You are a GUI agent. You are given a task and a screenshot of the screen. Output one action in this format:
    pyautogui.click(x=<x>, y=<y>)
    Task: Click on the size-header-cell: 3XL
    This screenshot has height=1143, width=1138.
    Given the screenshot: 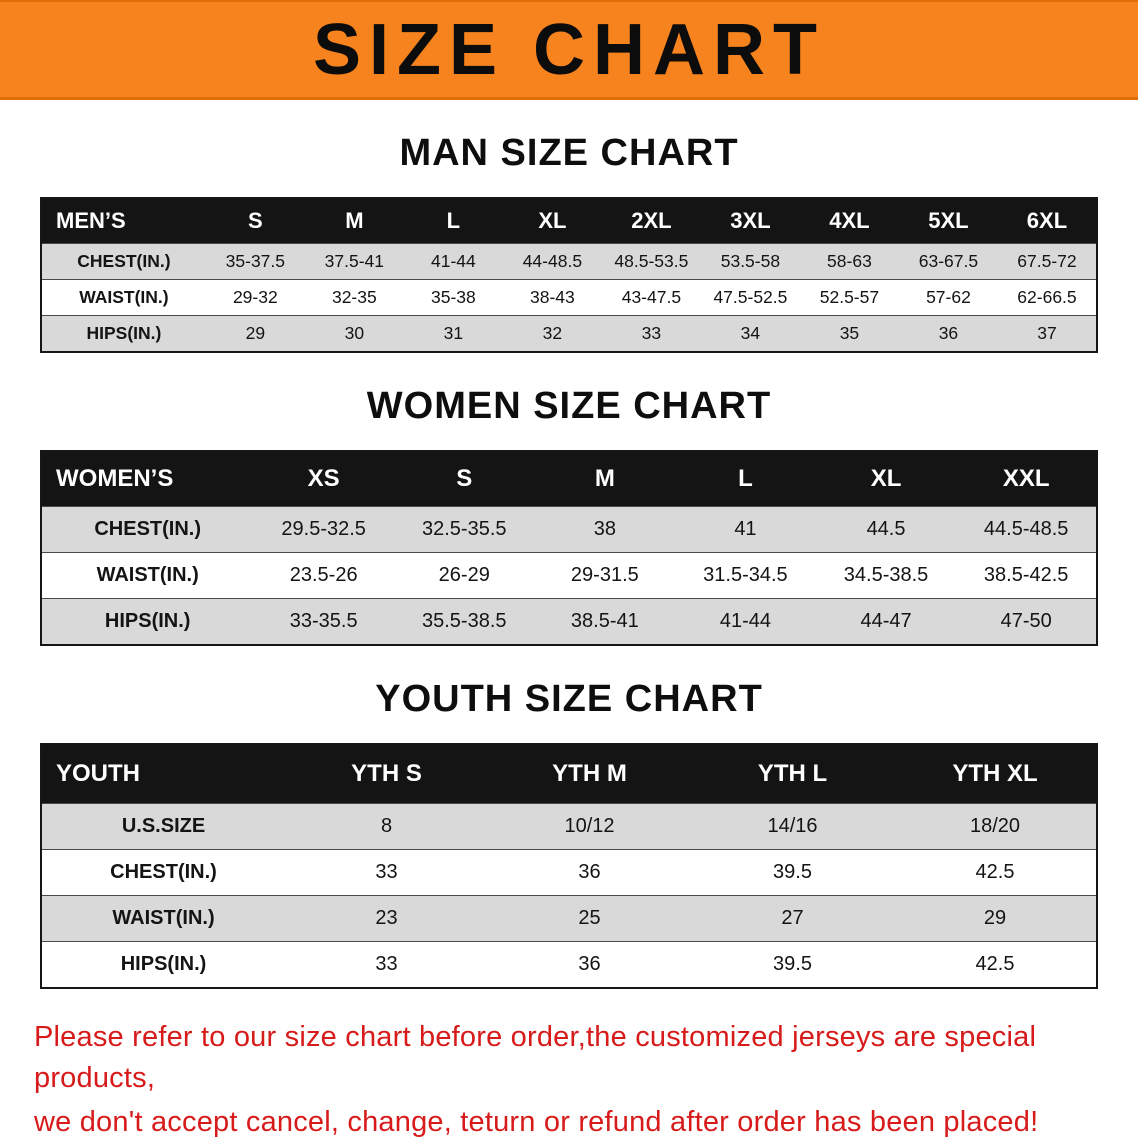 What is the action you would take?
    pyautogui.click(x=750, y=221)
    